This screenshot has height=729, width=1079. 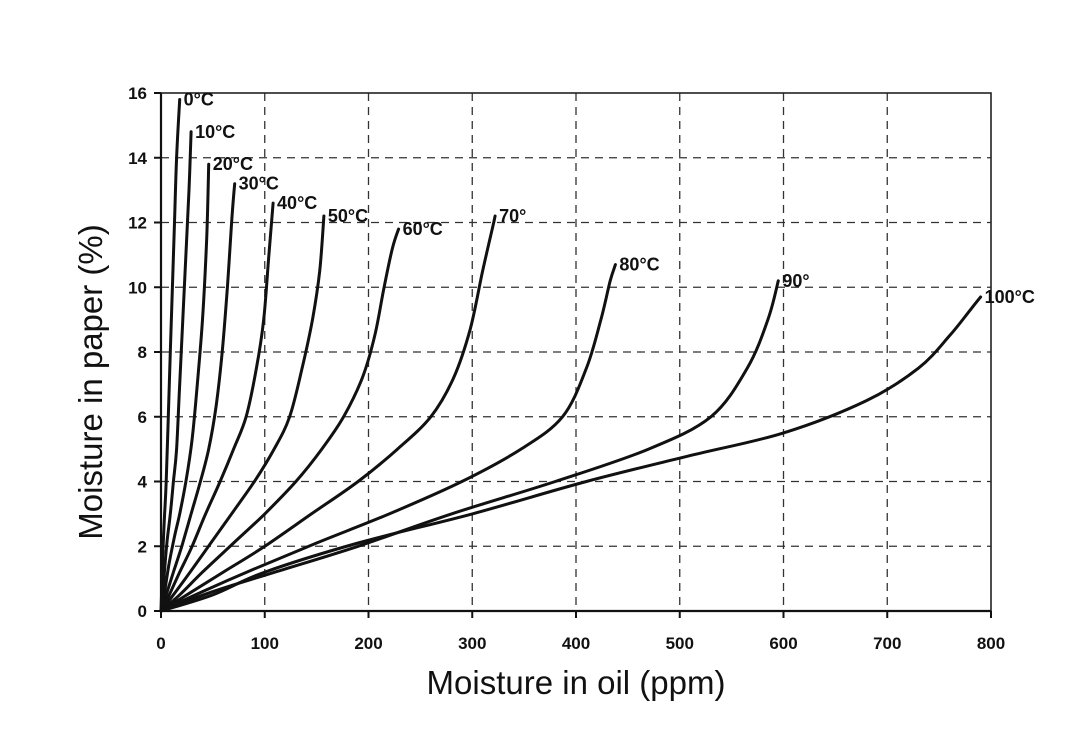 What do you see at coordinates (783, 643) in the screenshot?
I see `x-tick-label: 600` at bounding box center [783, 643].